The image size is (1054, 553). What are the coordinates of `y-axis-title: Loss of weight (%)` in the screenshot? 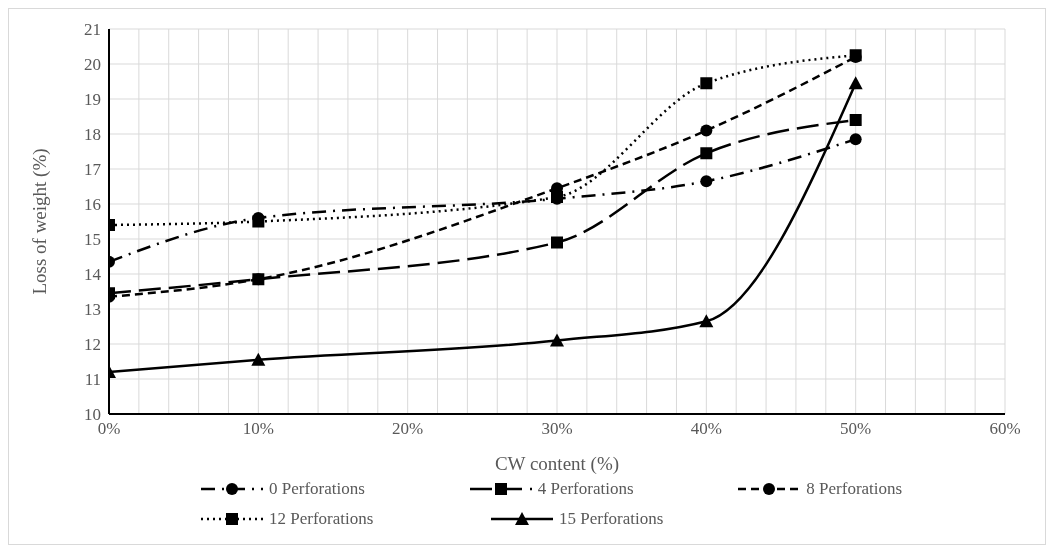 It's located at (39, 221).